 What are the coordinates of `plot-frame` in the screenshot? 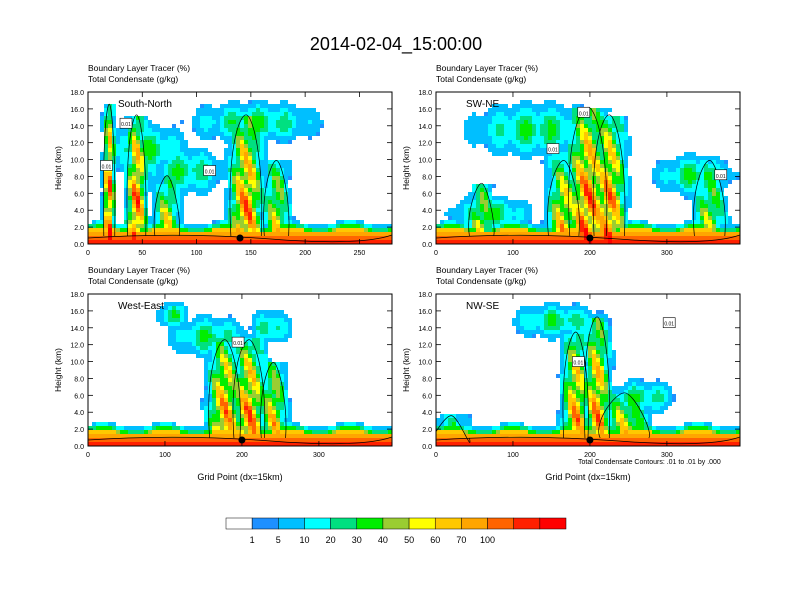 It's located at (240, 370).